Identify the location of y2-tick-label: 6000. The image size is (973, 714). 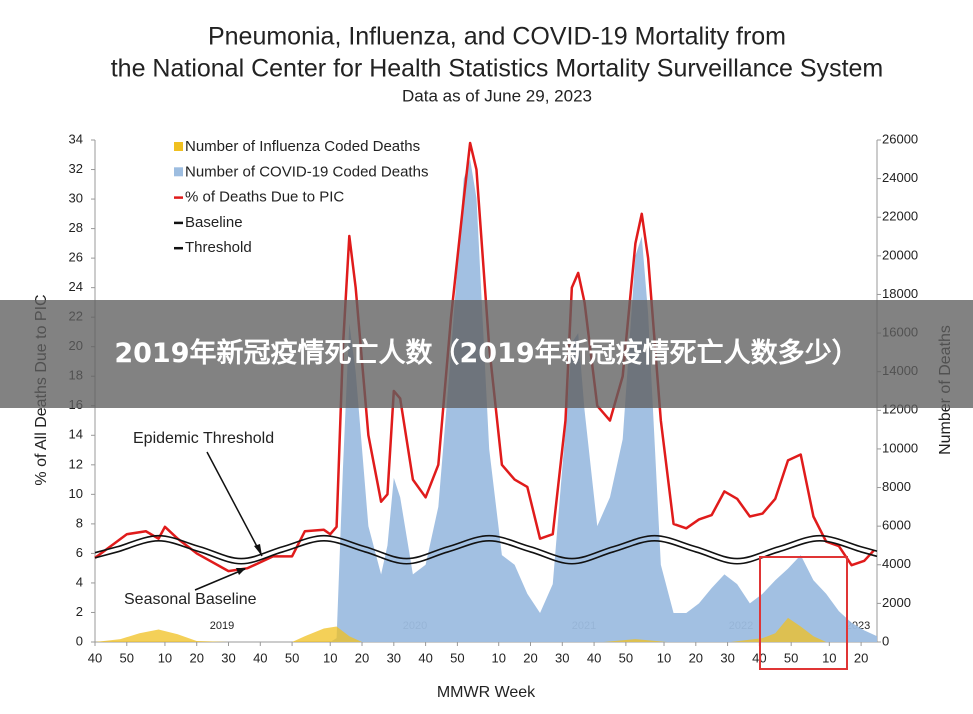
(896, 525).